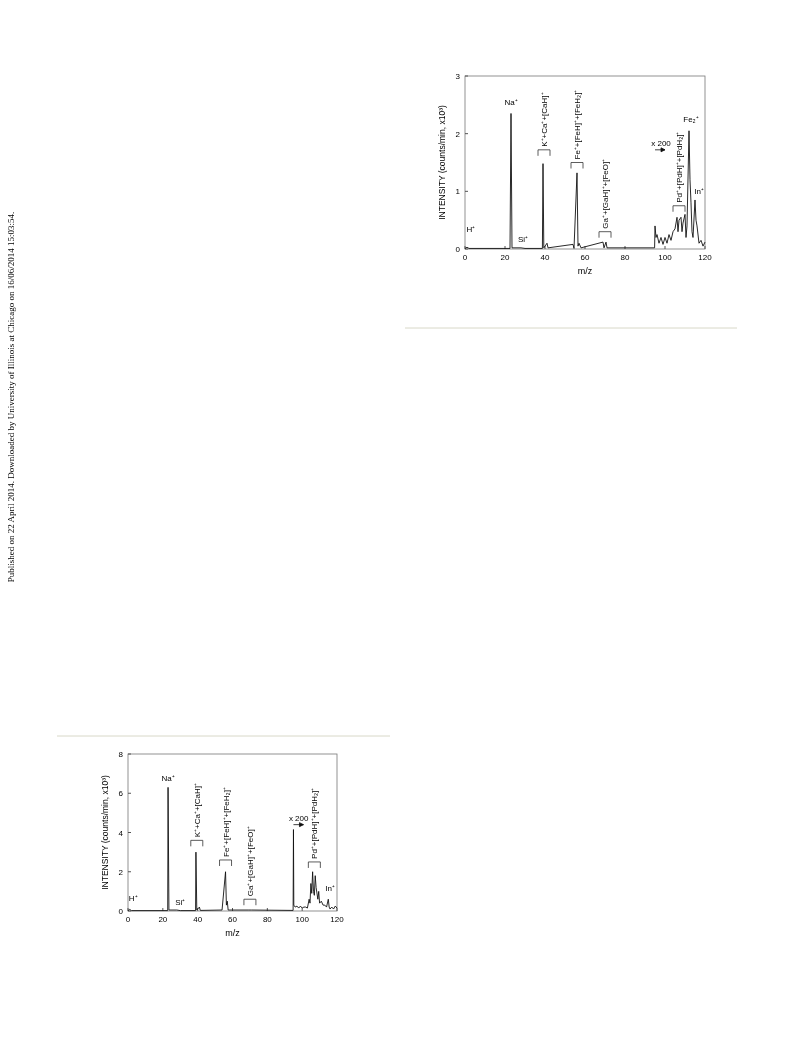  I want to click on y-tick-label: 3, so click(458, 76).